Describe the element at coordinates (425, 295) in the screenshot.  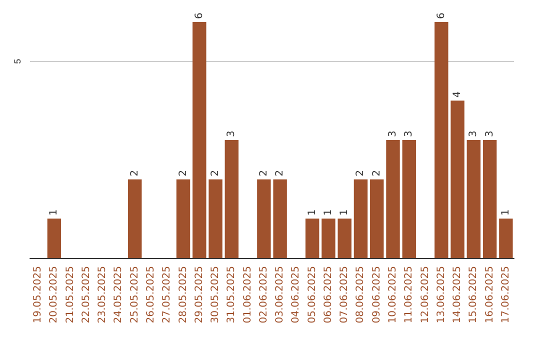
I see `x-tick-label: 12.06.2025` at that location.